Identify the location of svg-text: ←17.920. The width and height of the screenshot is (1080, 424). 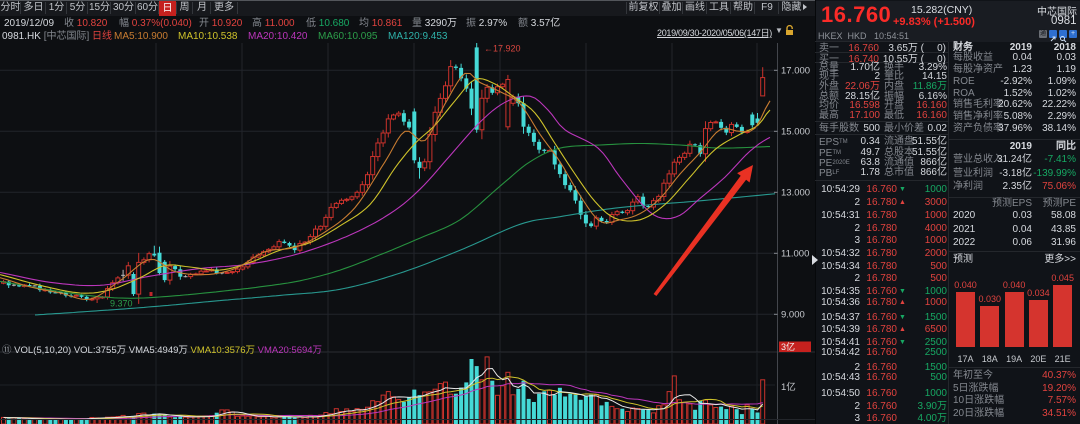
(502, 49).